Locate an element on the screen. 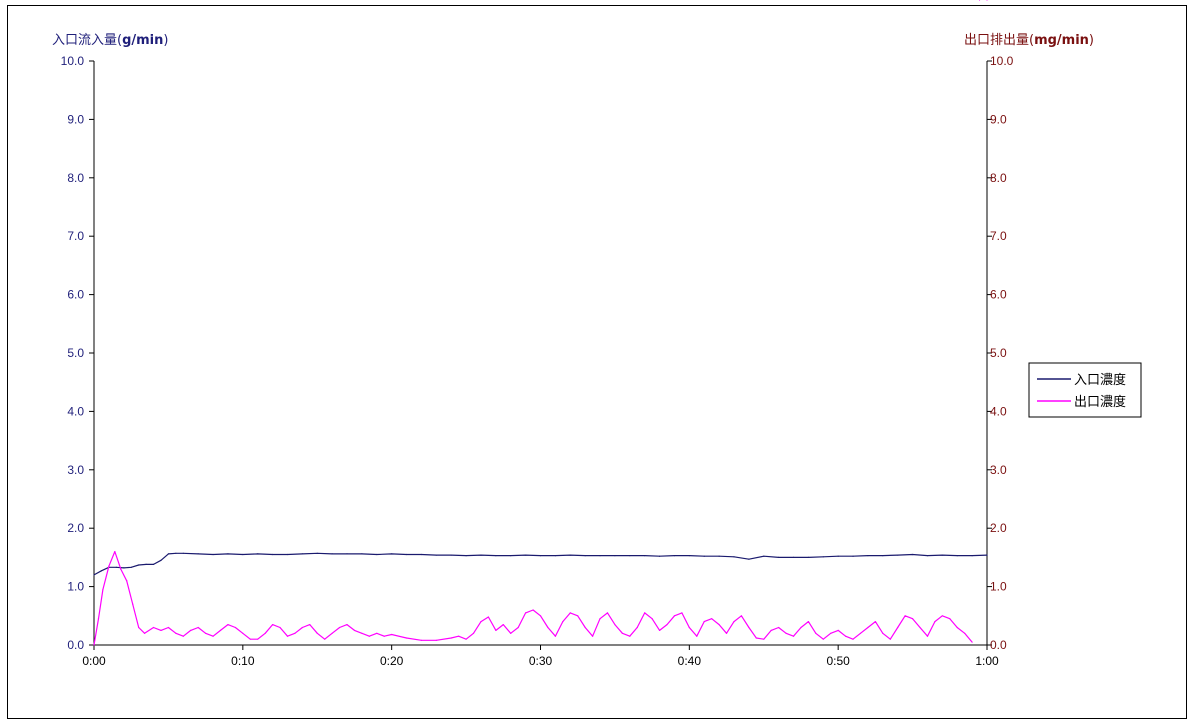 The width and height of the screenshot is (1194, 725). left-tick-label: 4.0 is located at coordinates (75, 411).